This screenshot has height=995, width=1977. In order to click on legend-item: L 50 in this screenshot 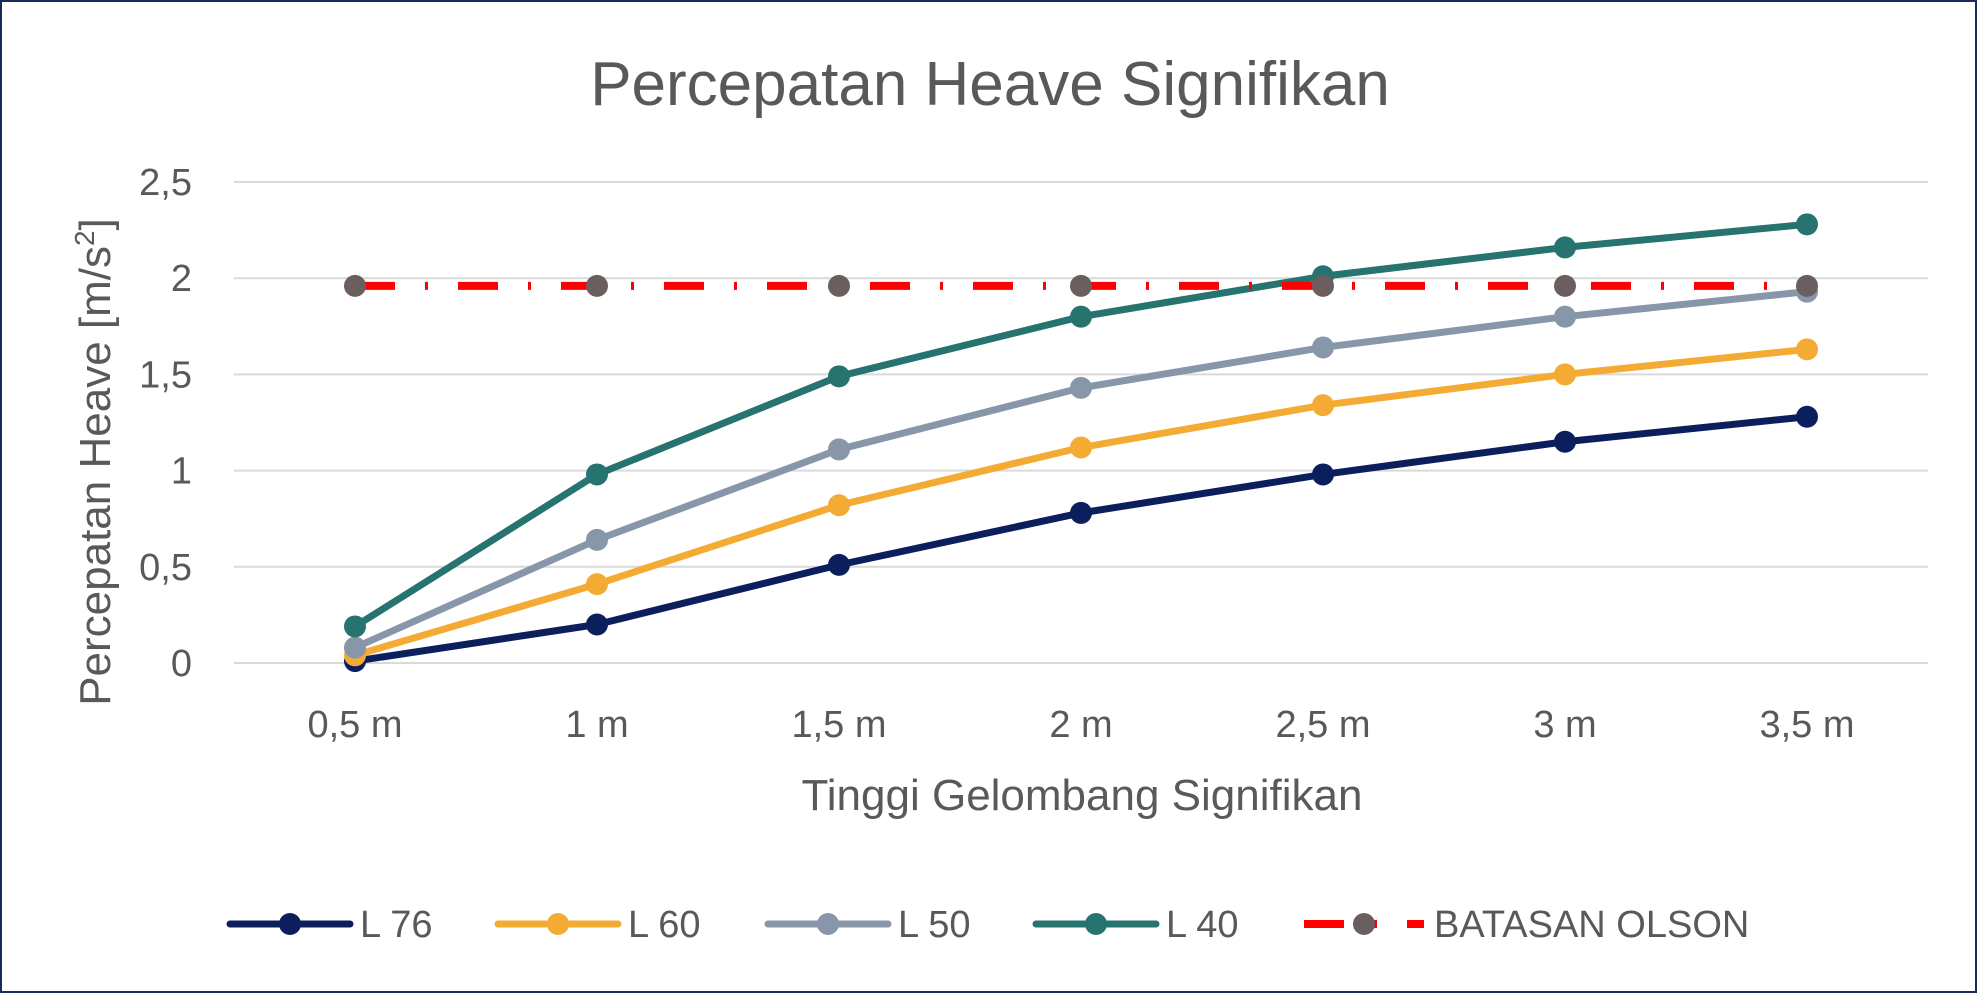, I will do `click(867, 925)`.